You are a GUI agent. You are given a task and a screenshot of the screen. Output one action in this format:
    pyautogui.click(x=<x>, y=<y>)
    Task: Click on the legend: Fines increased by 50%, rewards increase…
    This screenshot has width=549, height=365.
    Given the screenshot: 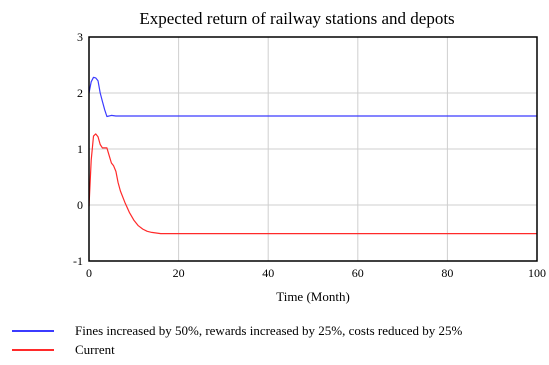 What is the action you would take?
    pyautogui.click(x=237, y=340)
    